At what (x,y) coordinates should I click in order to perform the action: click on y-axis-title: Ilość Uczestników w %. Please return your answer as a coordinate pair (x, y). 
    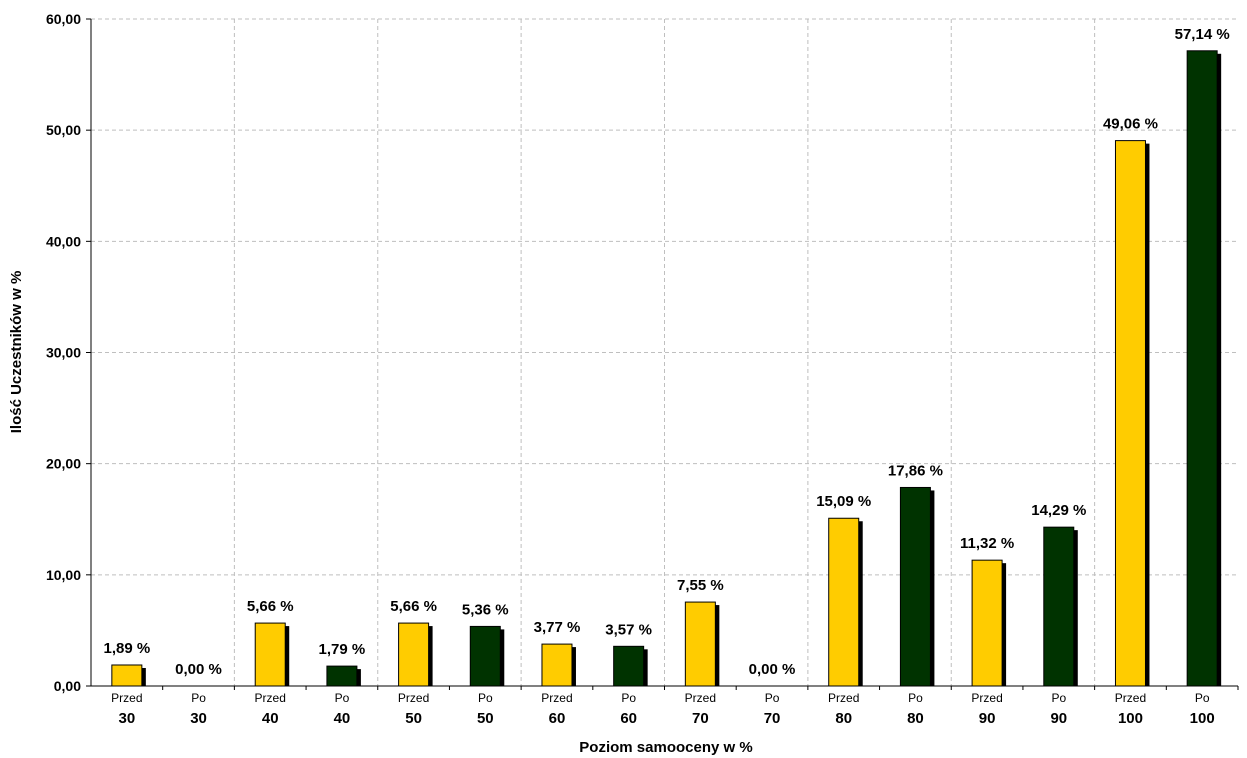
    Looking at the image, I should click on (16, 352).